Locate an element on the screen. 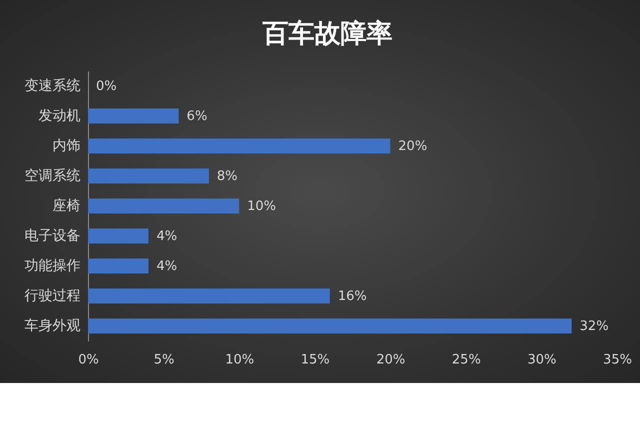 The image size is (640, 433). x-tick-label: 10% is located at coordinates (239, 360).